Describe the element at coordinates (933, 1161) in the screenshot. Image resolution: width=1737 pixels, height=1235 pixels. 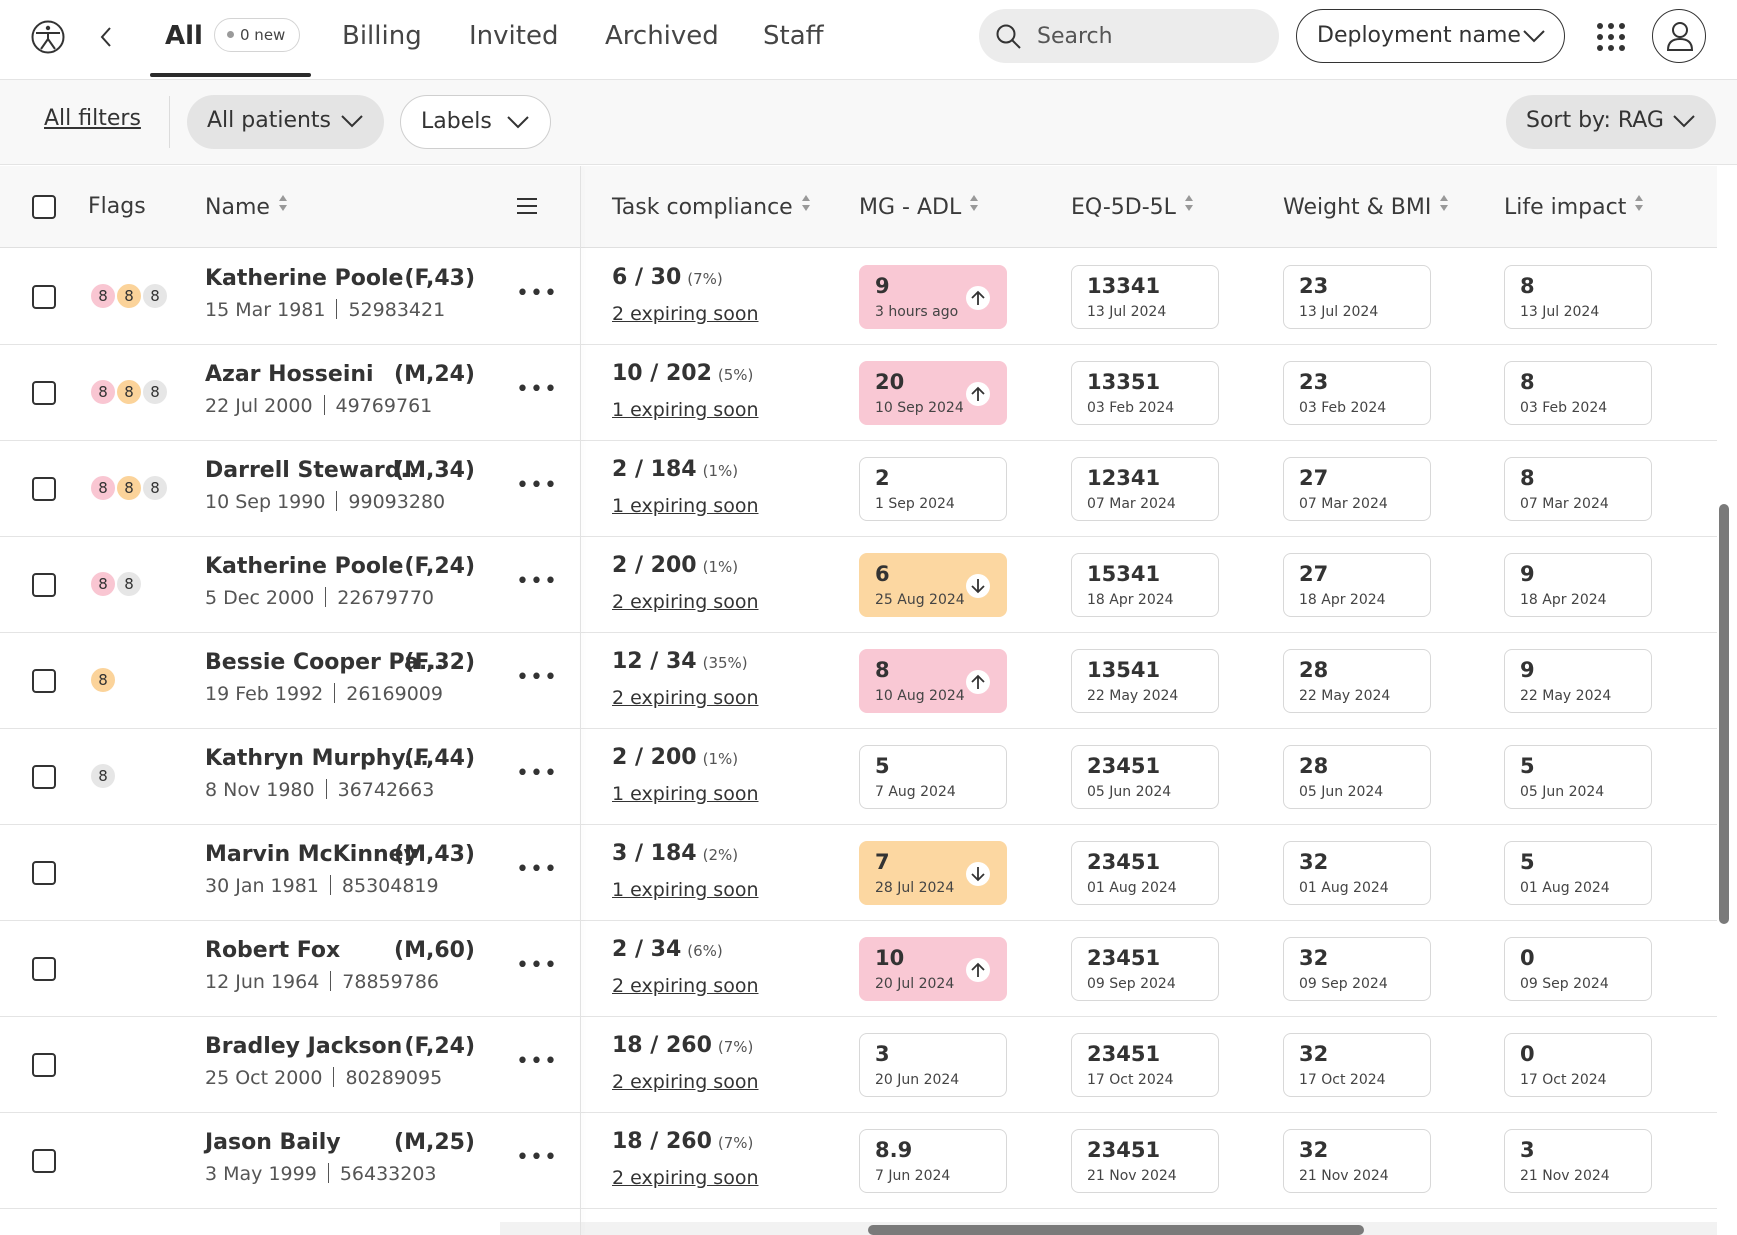
I see `mg-adl-card: 8.9 7 Jun 2024` at that location.